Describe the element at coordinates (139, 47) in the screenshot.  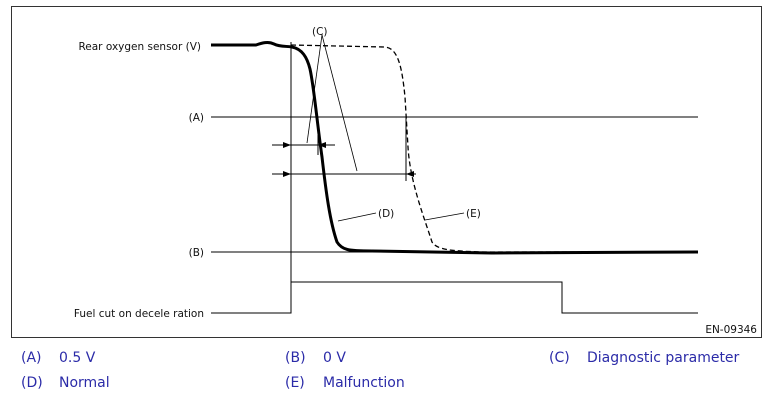
I see `rear-sensor-label: Rear oxygen sensor (V)` at that location.